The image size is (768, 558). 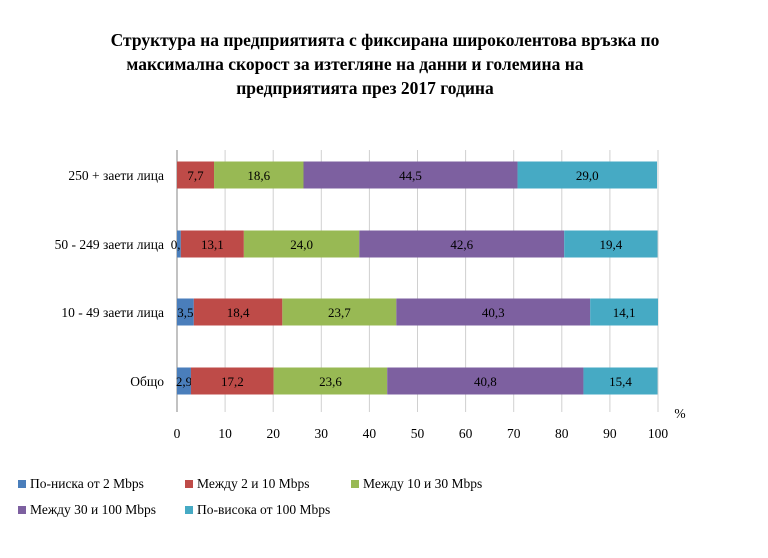 I want to click on legend-item-2: Между 10 и 30 Mbps, so click(x=416, y=484).